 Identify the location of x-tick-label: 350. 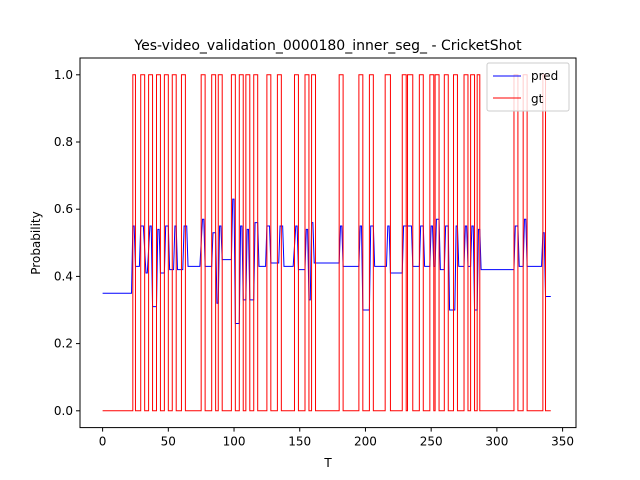
(562, 442).